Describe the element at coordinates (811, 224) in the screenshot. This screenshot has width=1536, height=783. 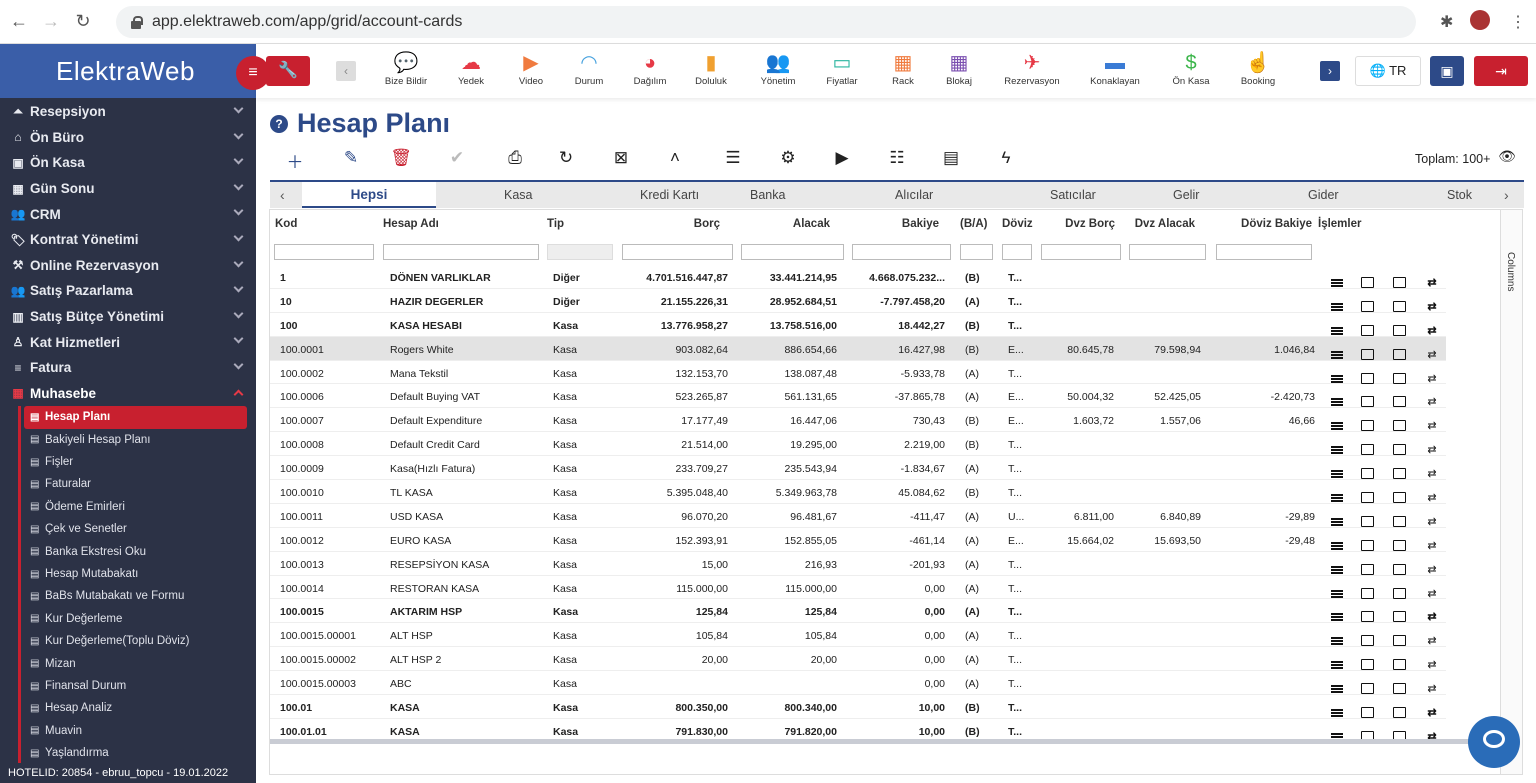
I see `column-header: Alacak` at that location.